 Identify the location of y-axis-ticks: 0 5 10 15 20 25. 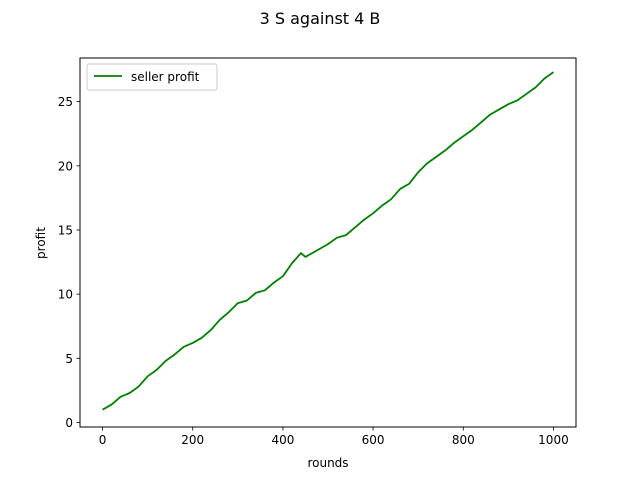
(69, 262).